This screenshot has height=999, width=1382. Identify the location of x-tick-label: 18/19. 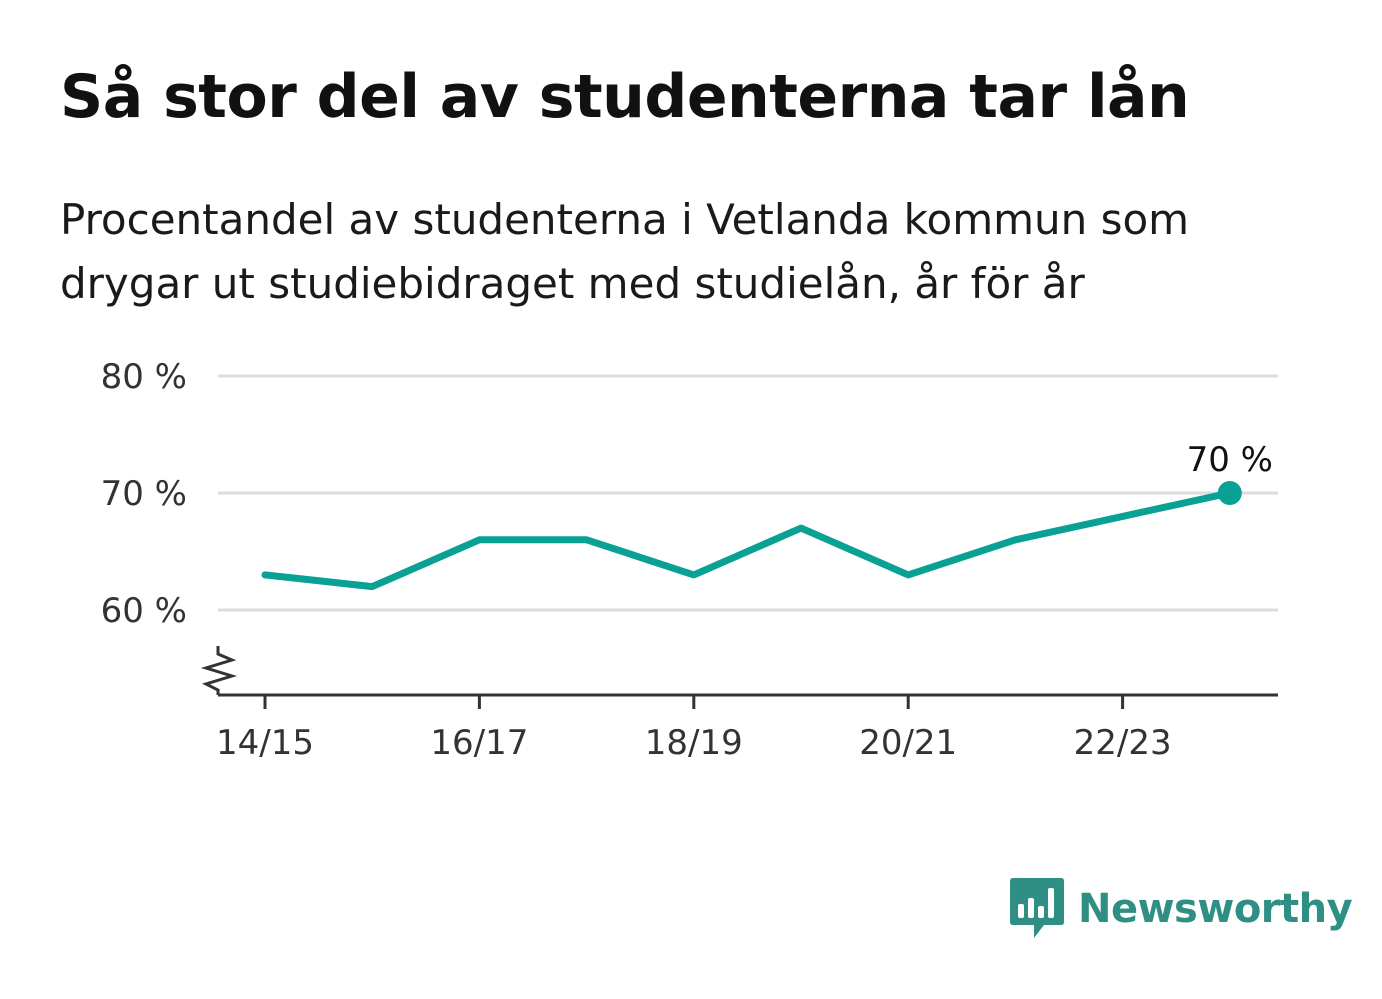
(694, 743).